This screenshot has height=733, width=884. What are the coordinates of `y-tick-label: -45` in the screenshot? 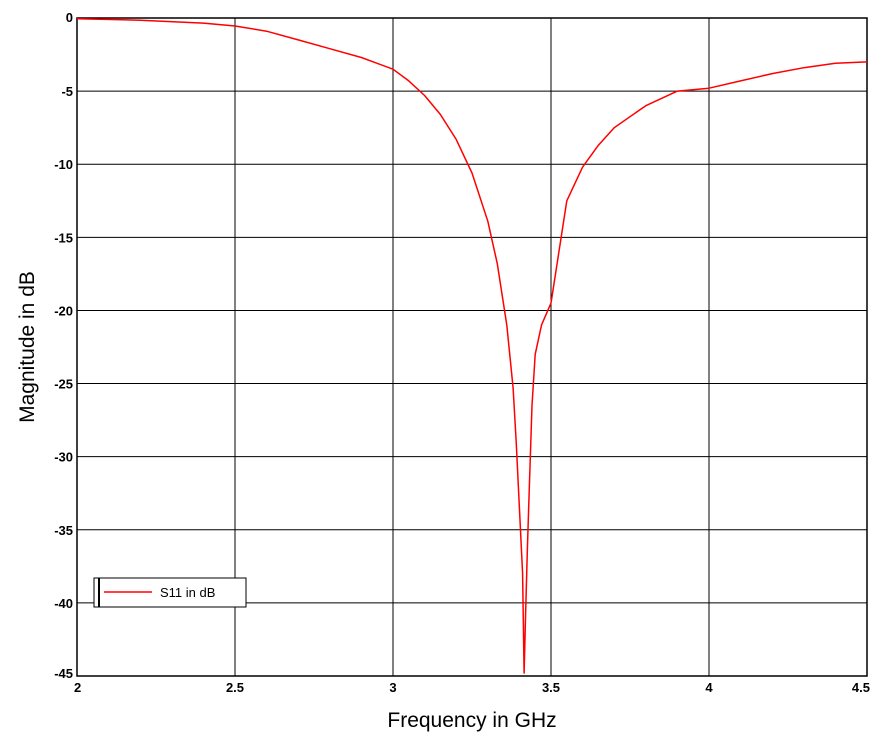 It's located at (63, 673).